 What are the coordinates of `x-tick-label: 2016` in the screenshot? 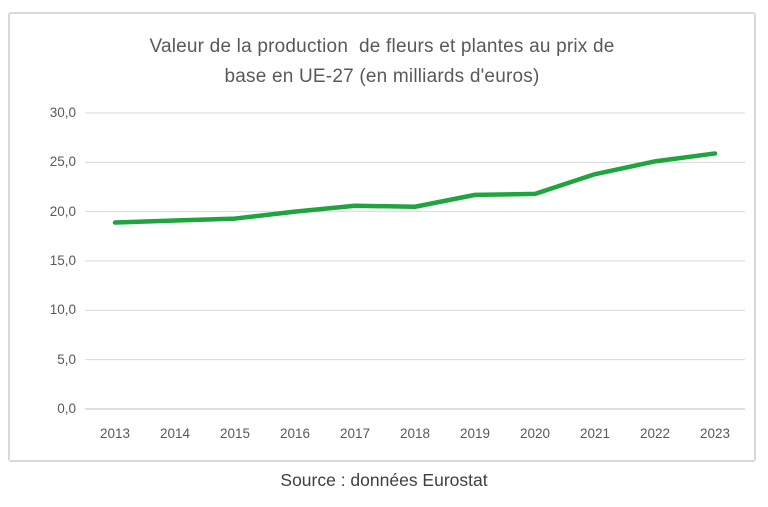 It's located at (295, 433).